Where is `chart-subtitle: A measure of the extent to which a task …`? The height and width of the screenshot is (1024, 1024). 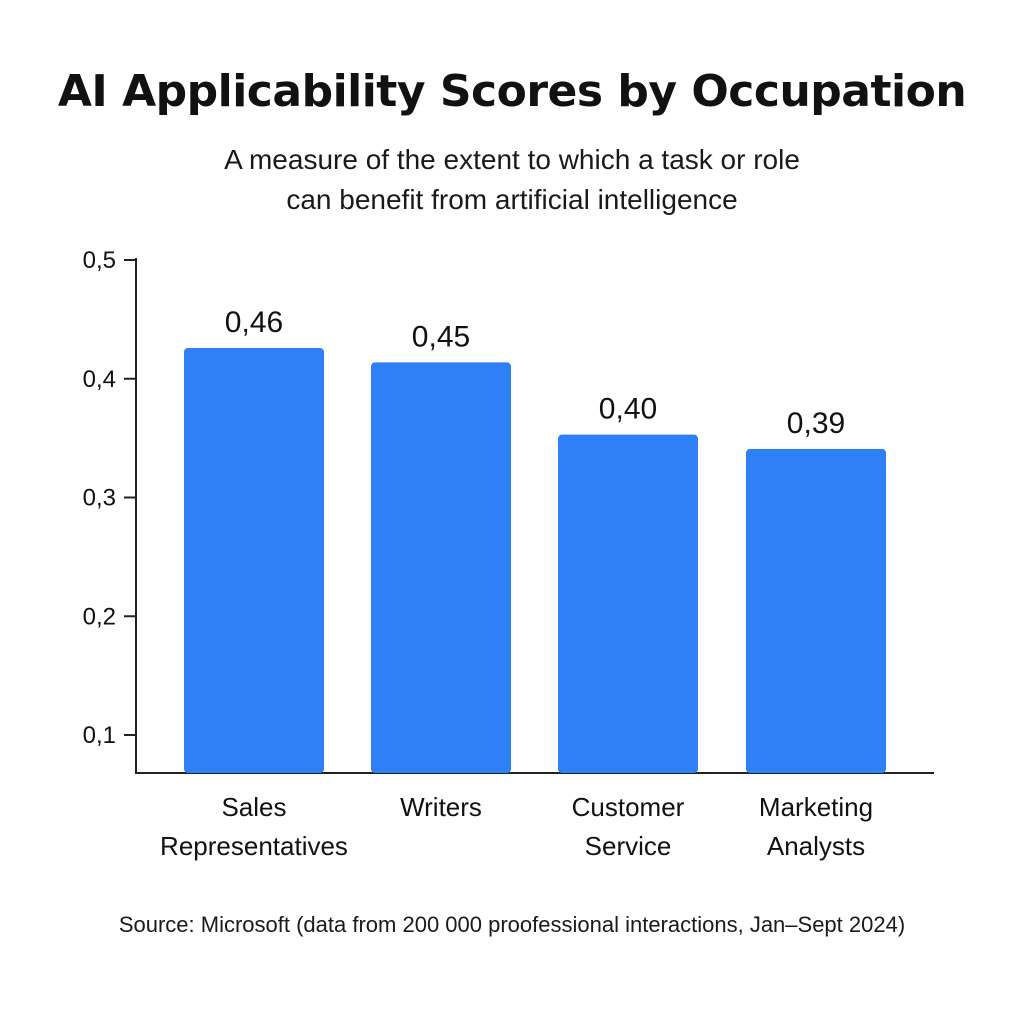 chart-subtitle: A measure of the extent to which a task … is located at coordinates (512, 180).